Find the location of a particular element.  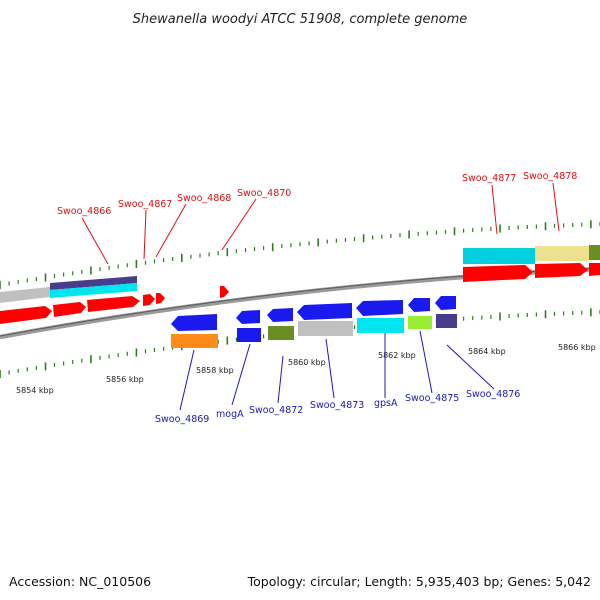

gene-label-swoo-4867: Swoo_4867 is located at coordinates (145, 204).